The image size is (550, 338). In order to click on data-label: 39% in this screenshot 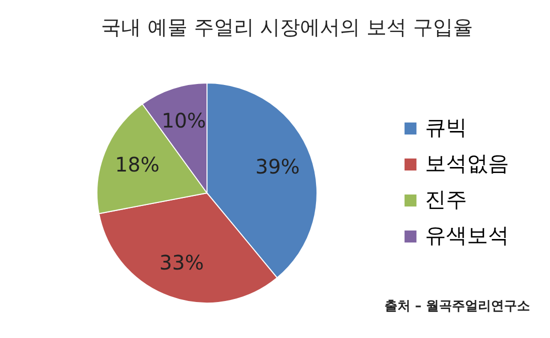, I will do `click(277, 166)`.